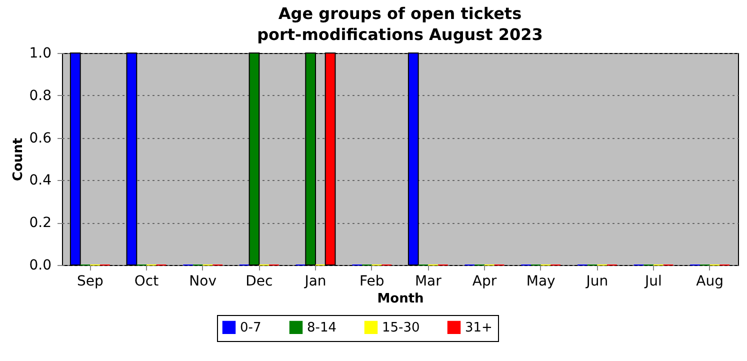  Describe the element at coordinates (251, 328) in the screenshot. I see `legend-label: 0-7` at that location.